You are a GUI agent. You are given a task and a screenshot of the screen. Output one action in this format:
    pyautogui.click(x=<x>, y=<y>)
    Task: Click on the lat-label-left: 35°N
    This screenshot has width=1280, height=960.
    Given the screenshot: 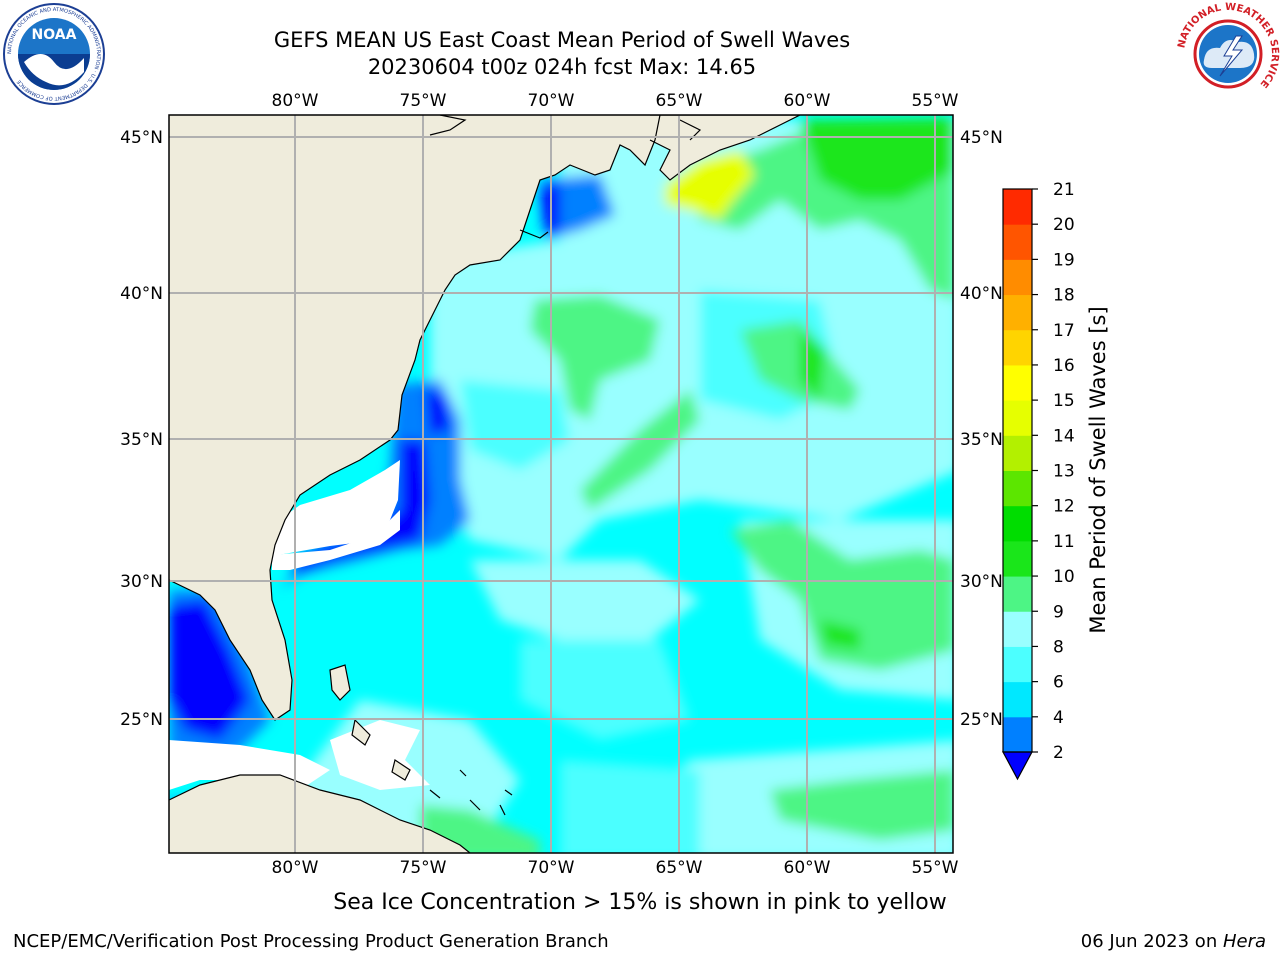 What is the action you would take?
    pyautogui.click(x=141, y=440)
    